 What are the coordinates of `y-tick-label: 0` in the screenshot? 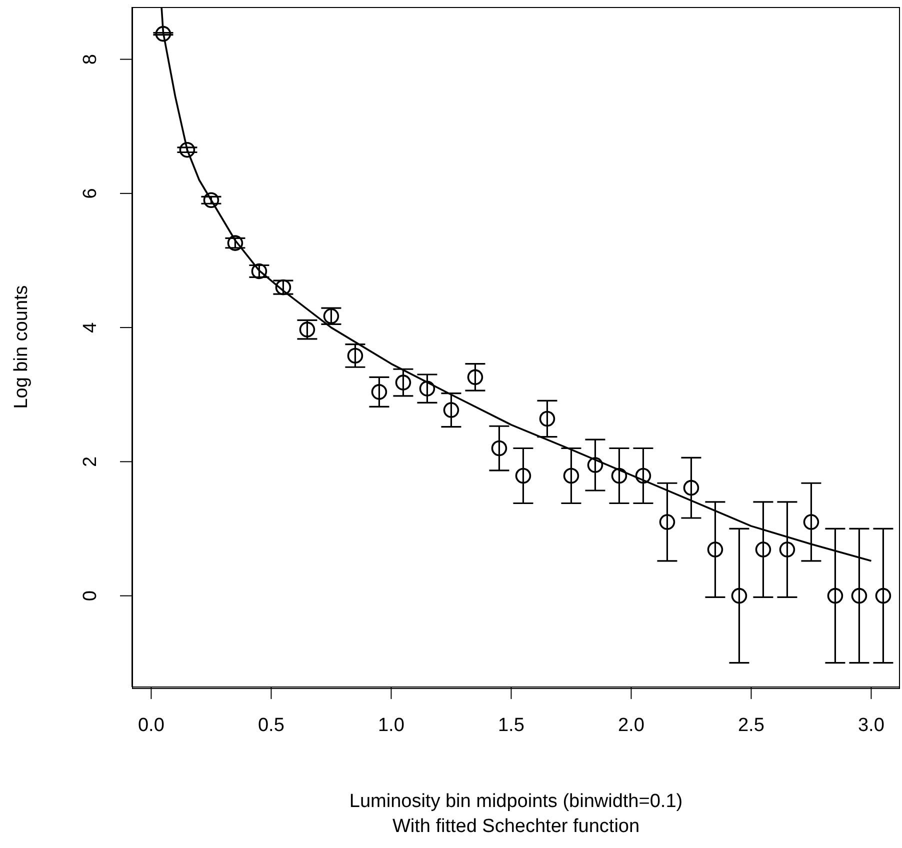 It's located at (90, 596).